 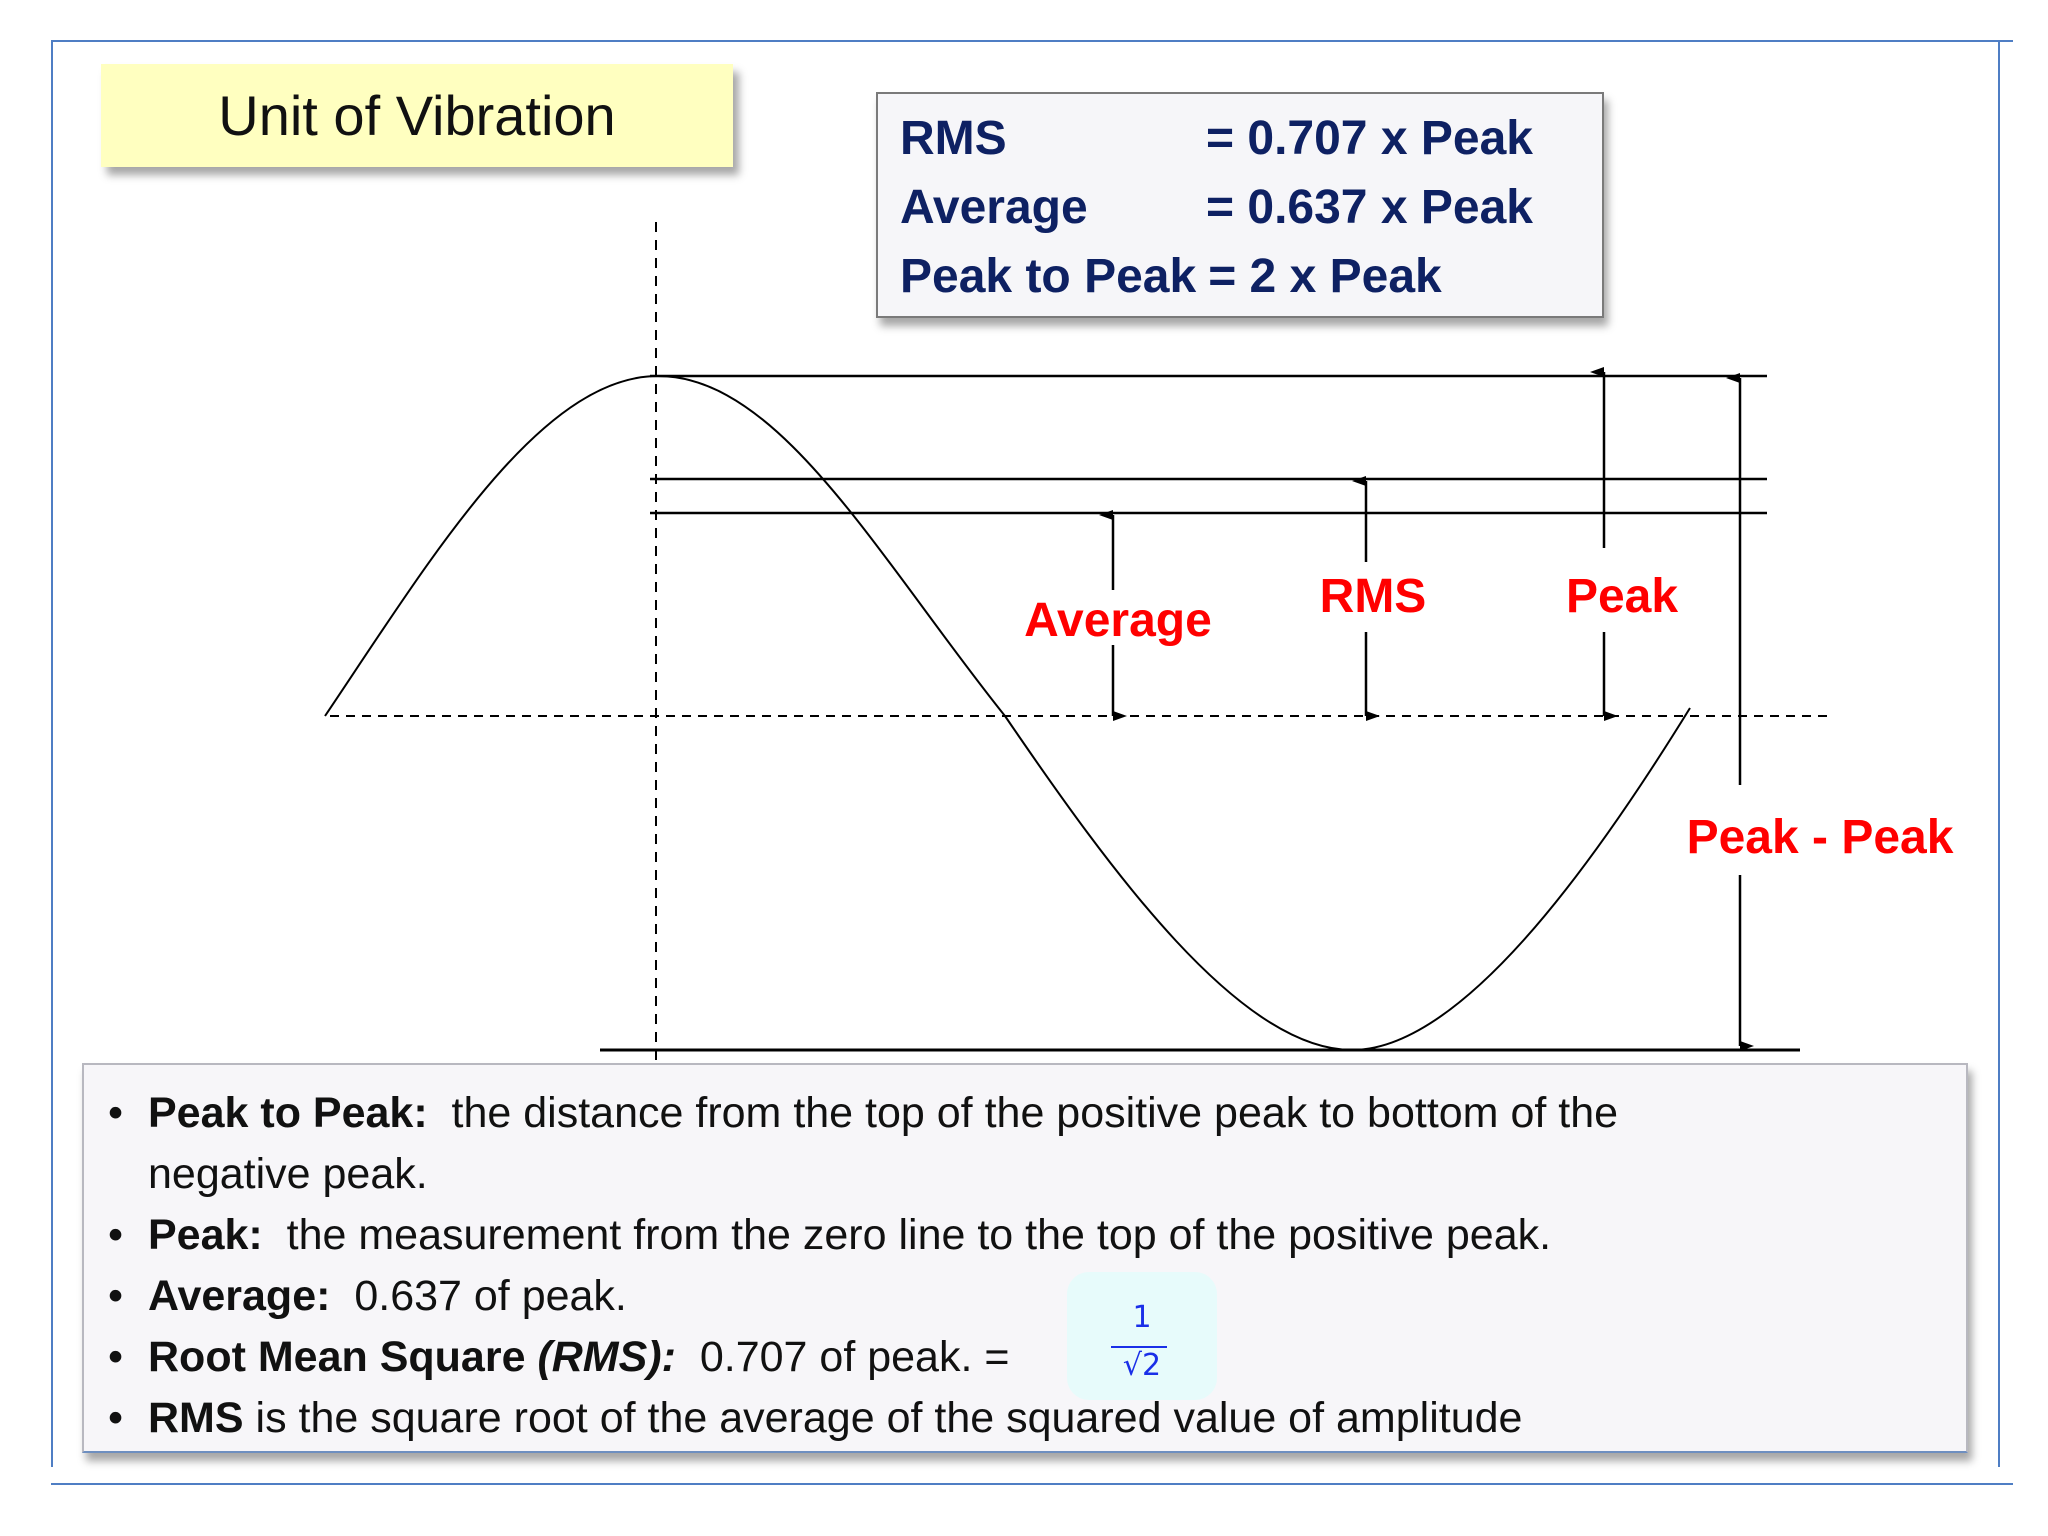 What do you see at coordinates (288, 1113) in the screenshot?
I see `note-term: Peak to Peak:` at bounding box center [288, 1113].